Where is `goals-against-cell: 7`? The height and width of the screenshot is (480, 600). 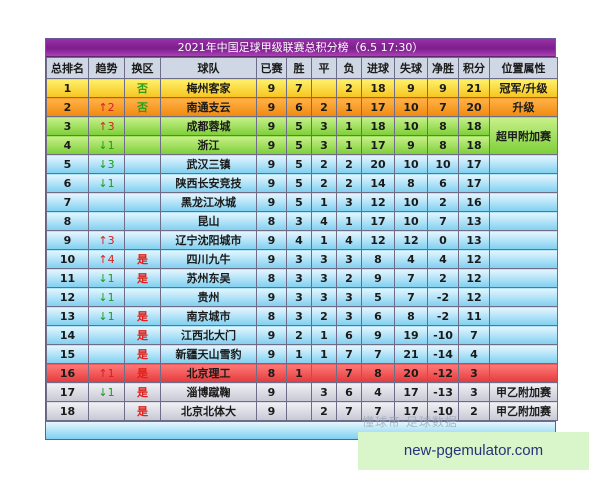 goals-against-cell: 7 is located at coordinates (411, 297).